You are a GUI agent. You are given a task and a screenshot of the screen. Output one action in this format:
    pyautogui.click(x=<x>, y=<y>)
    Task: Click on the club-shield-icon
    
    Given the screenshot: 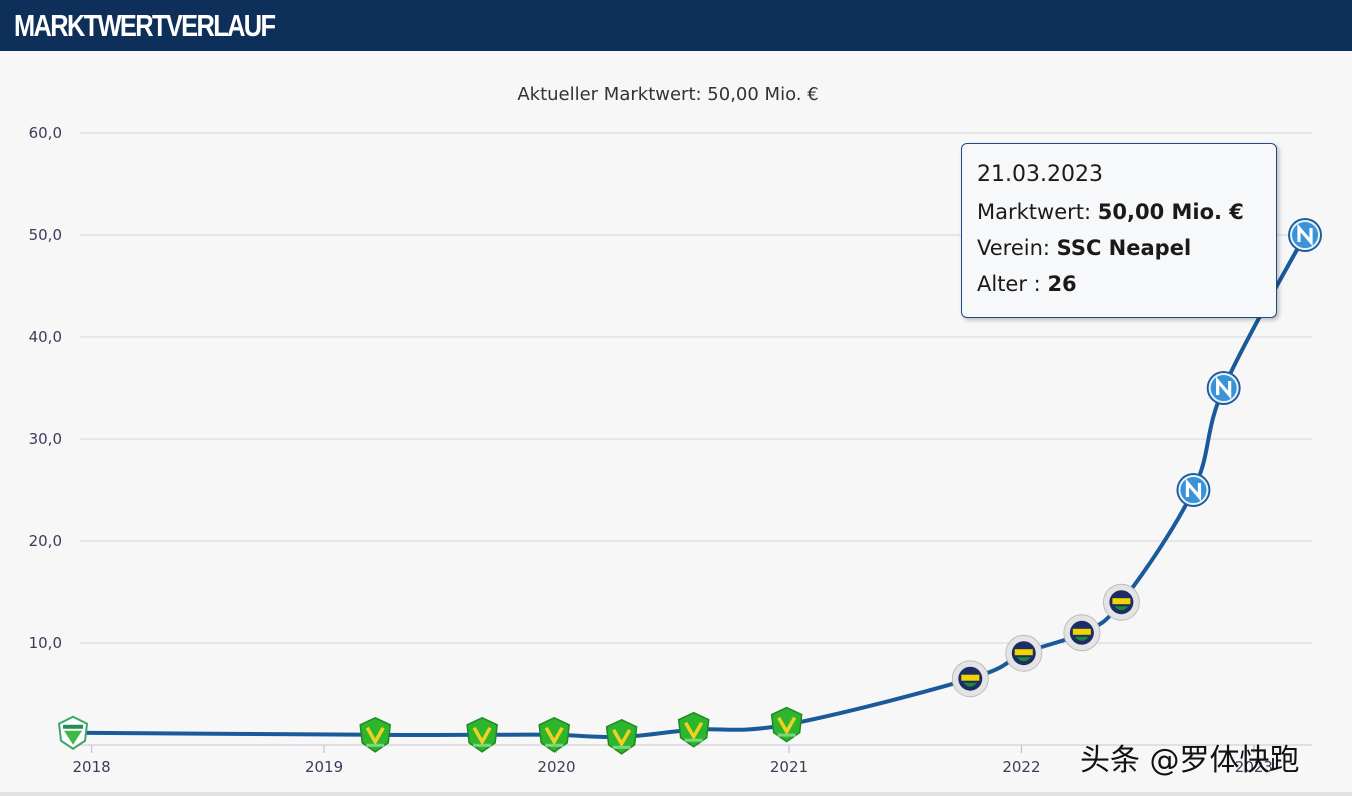 What is the action you would take?
    pyautogui.click(x=73, y=737)
    